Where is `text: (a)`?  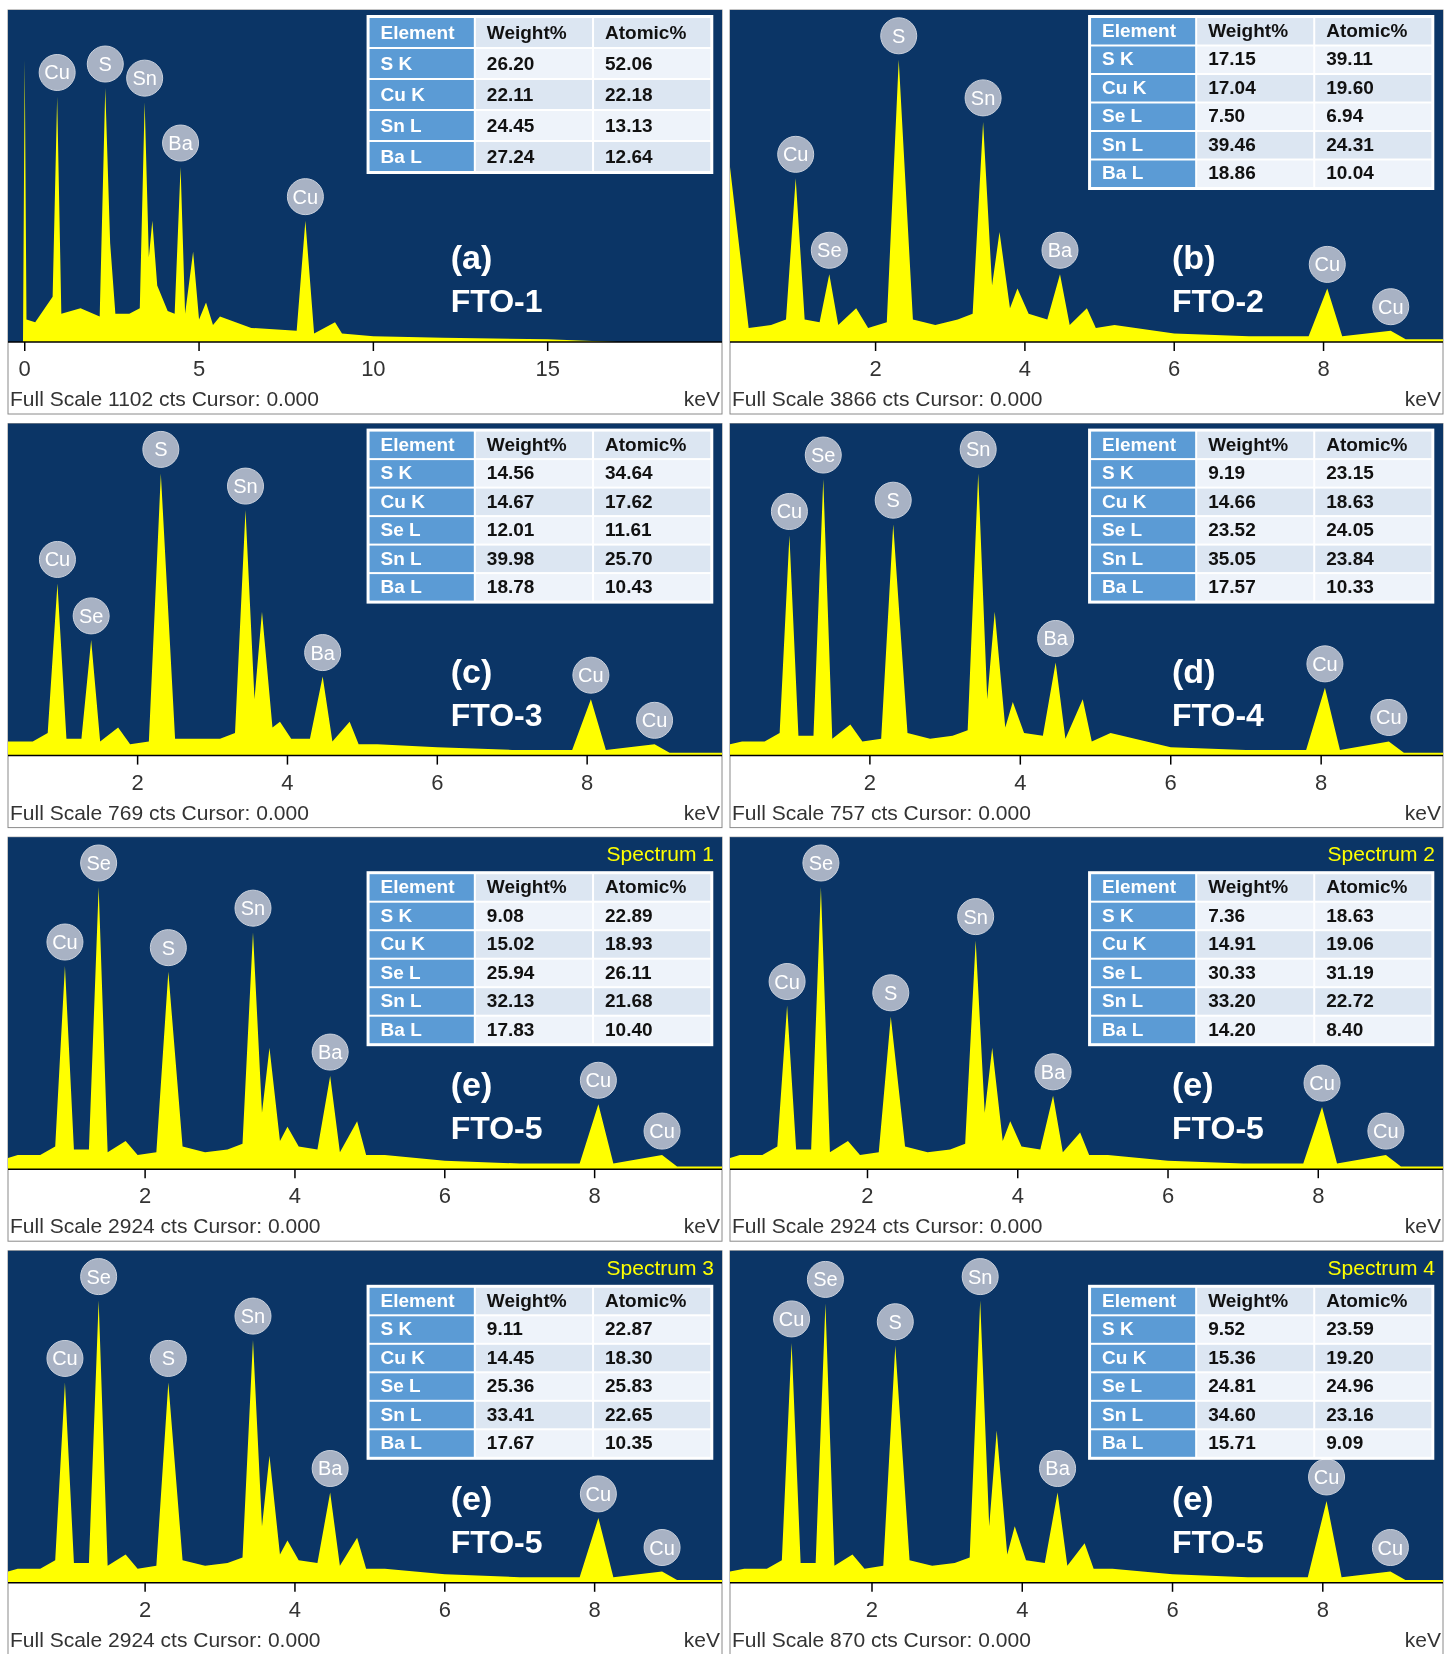 text: (a) is located at coordinates (471, 256).